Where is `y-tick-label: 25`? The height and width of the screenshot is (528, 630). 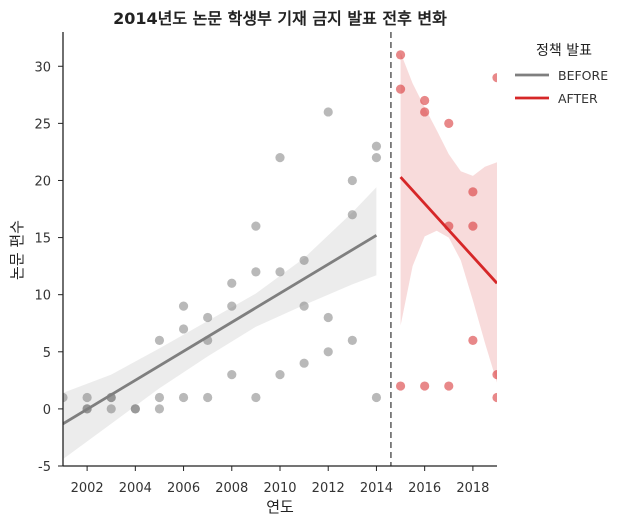
y-tick-label: 25 is located at coordinates (42, 124).